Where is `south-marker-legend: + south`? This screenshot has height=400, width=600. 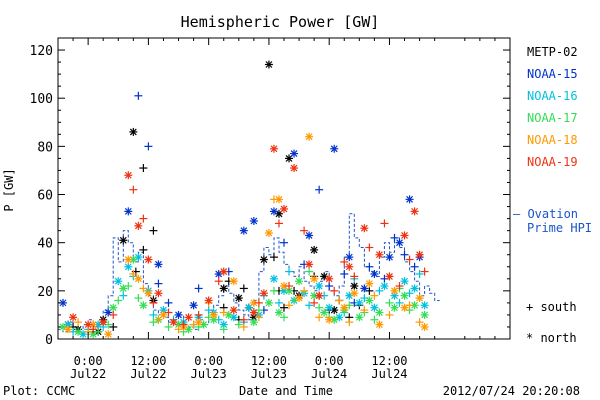 south-marker-legend: + south is located at coordinates (551, 307).